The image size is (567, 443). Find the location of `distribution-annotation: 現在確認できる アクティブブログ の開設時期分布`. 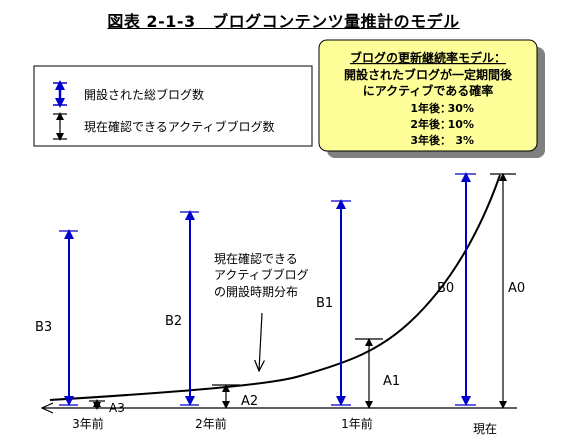

distribution-annotation: 現在確認できる アクティブブログ の開設時期分布 is located at coordinates (261, 311).